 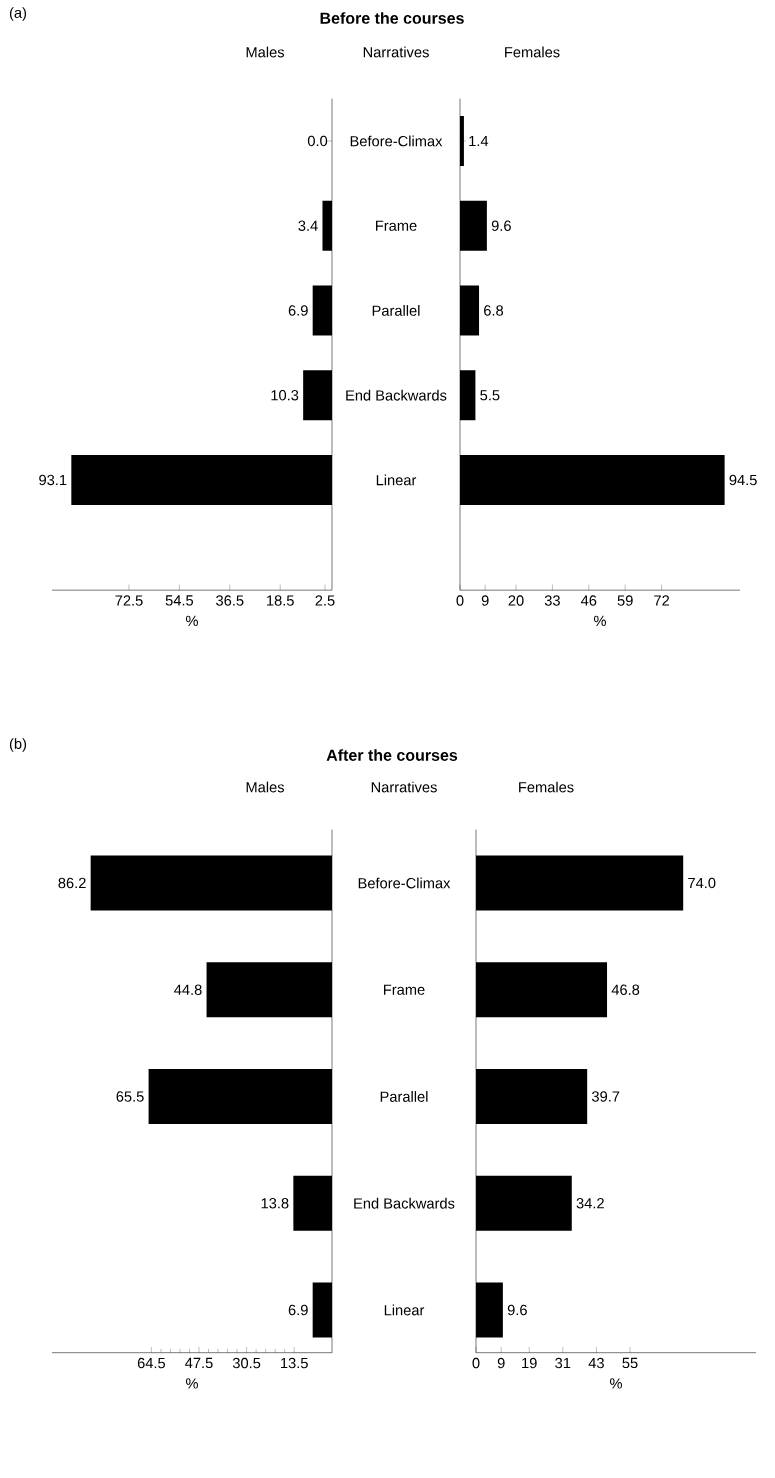 What do you see at coordinates (325, 600) in the screenshot?
I see `x-tick-label: 2.5` at bounding box center [325, 600].